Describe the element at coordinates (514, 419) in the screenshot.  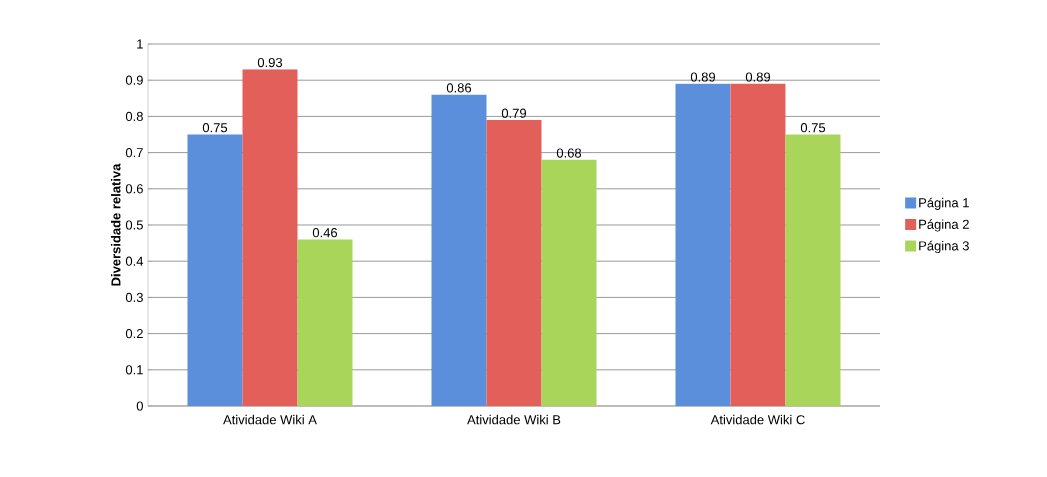
I see `x-tick-label: Atividade Wiki B` at that location.